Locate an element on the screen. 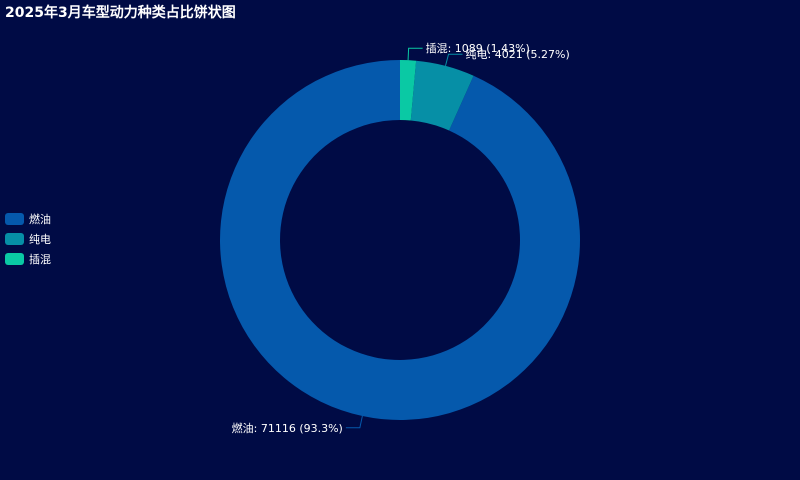  legend-item-1: 纯电 is located at coordinates (28, 239).